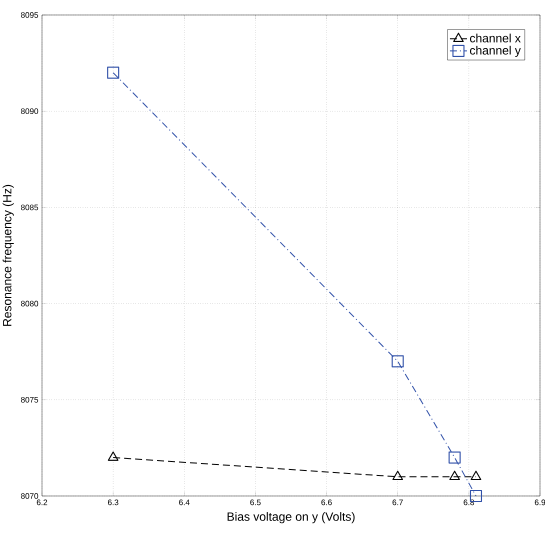 The image size is (545, 536). I want to click on legend-label: channel y, so click(495, 52).